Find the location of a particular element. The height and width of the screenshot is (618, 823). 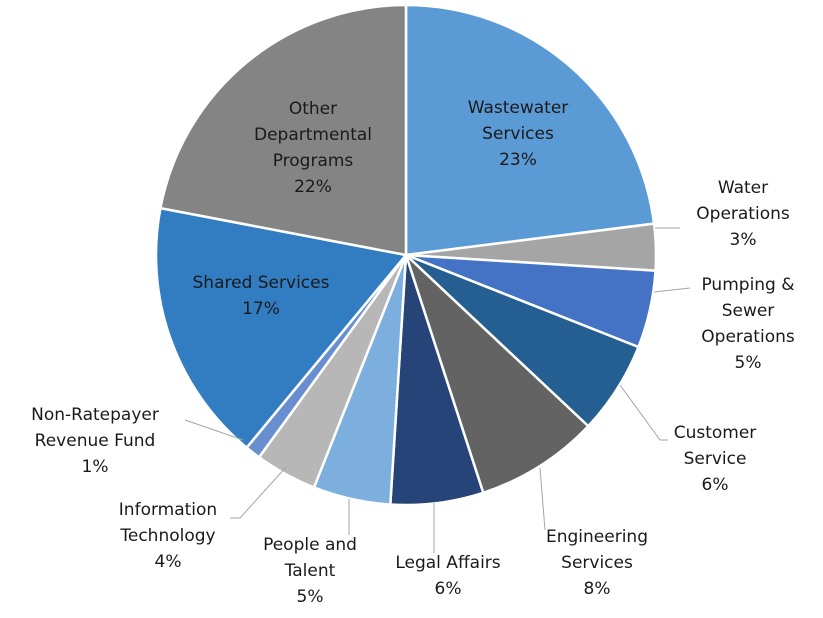

category-name: Shared Services is located at coordinates (261, 283).